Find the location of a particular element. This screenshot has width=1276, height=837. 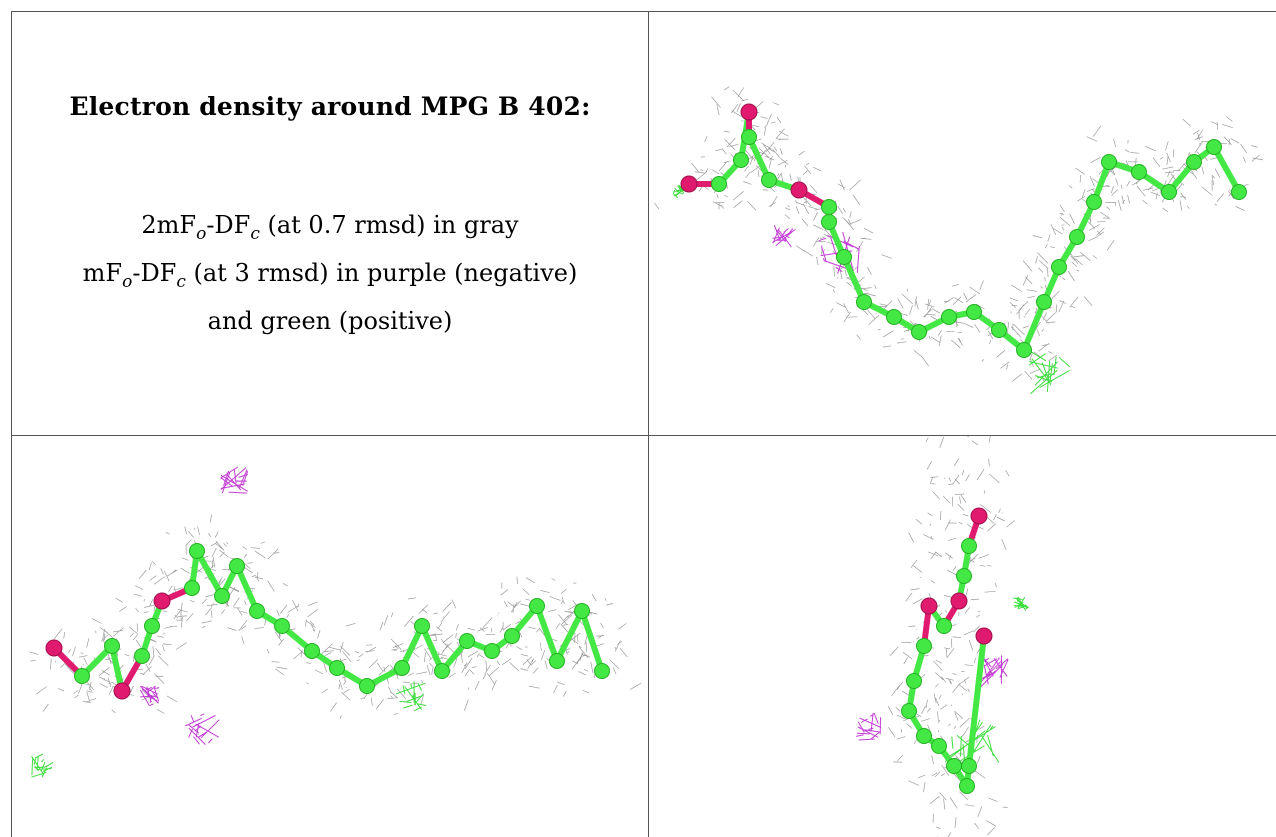

gray-density-mesh is located at coordinates (951, 636).